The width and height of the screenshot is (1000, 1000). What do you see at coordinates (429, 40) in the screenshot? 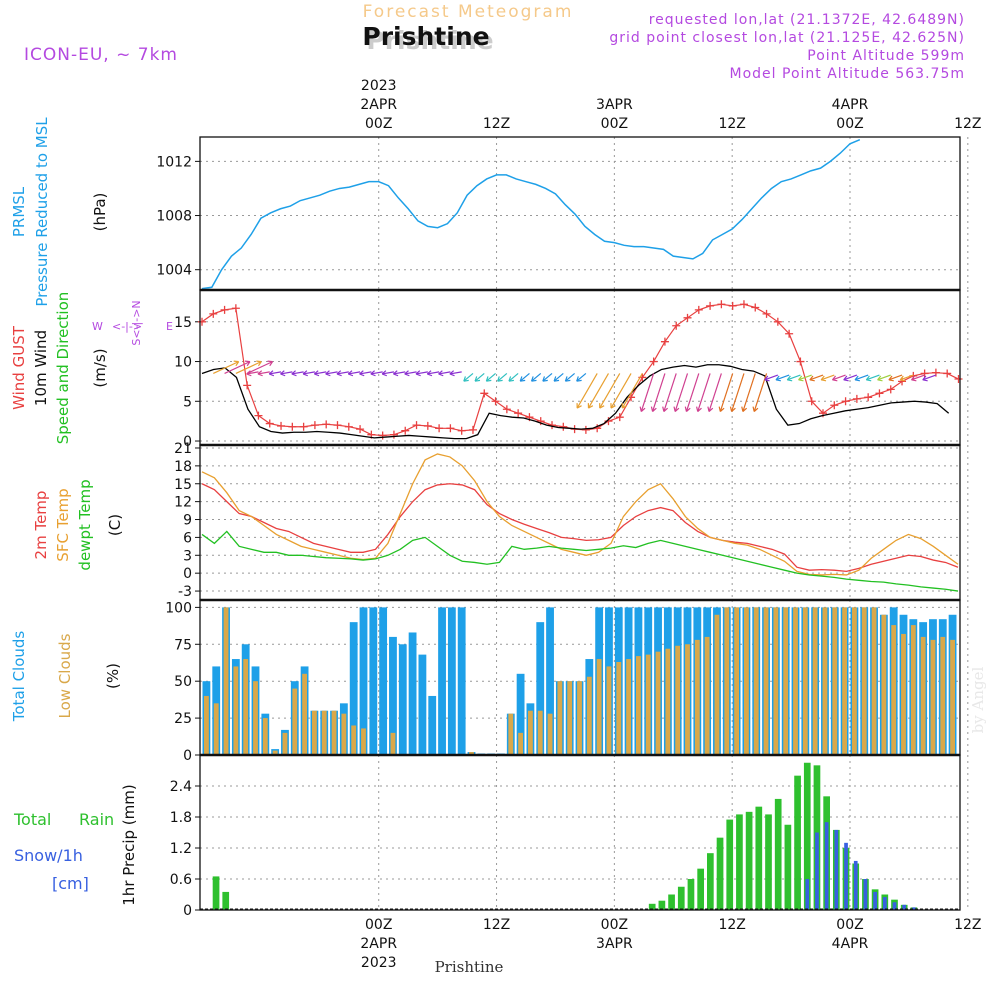
I see `station-title: Prishtine` at bounding box center [429, 40].